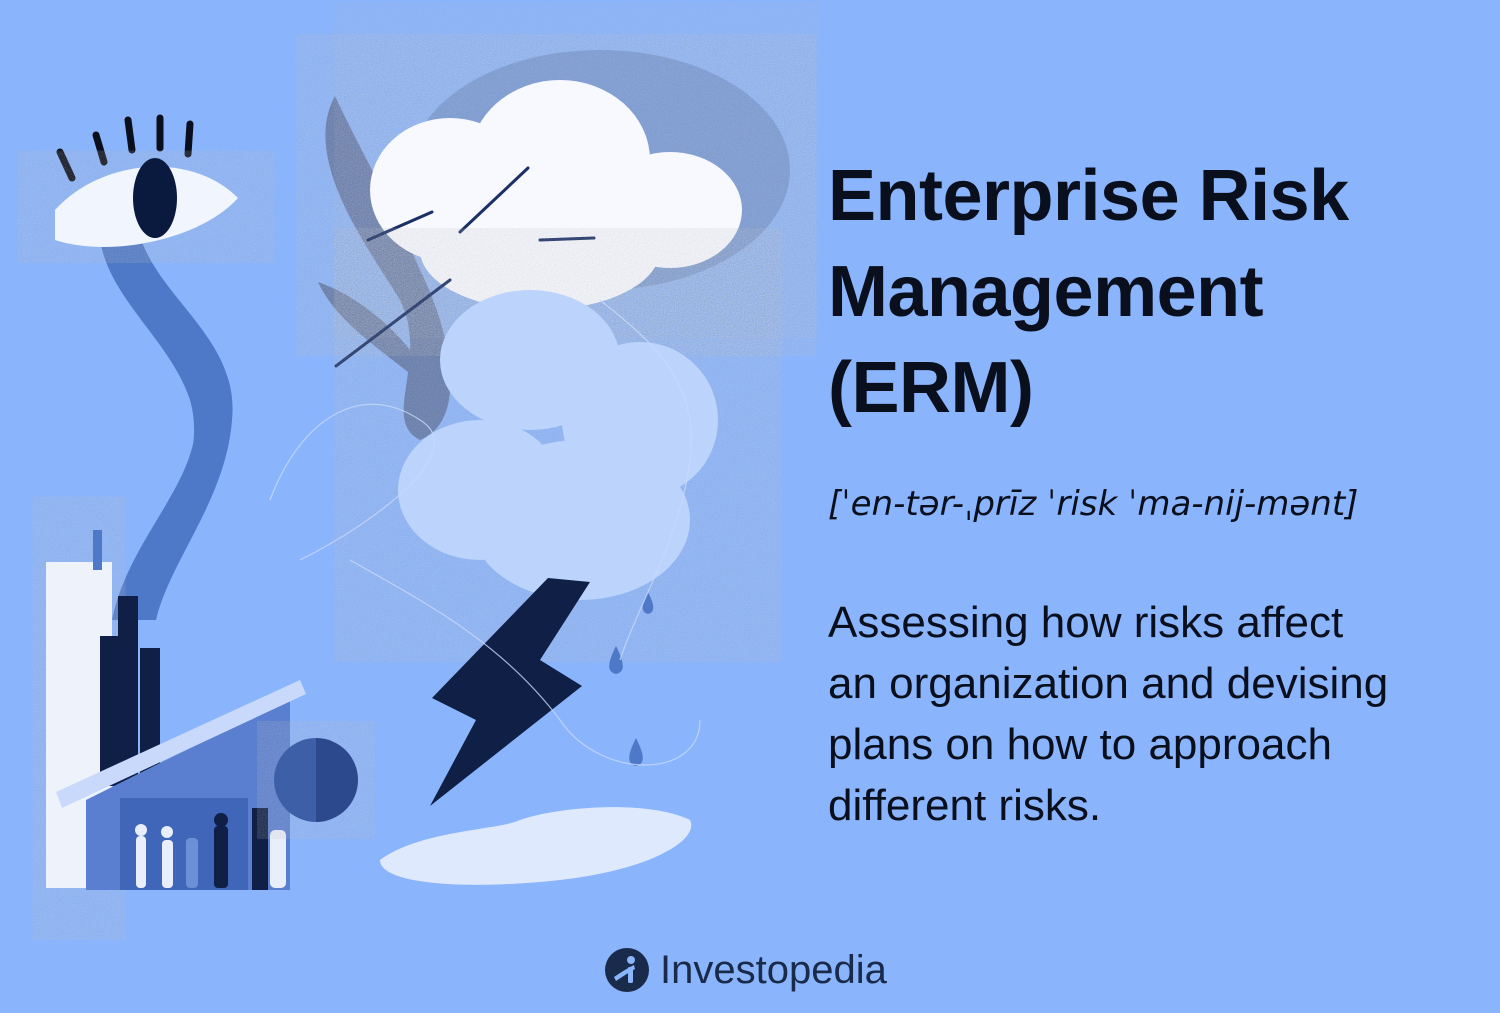 This screenshot has height=1013, width=1500. Describe the element at coordinates (146, 202) in the screenshot. I see `eye-icon` at that location.